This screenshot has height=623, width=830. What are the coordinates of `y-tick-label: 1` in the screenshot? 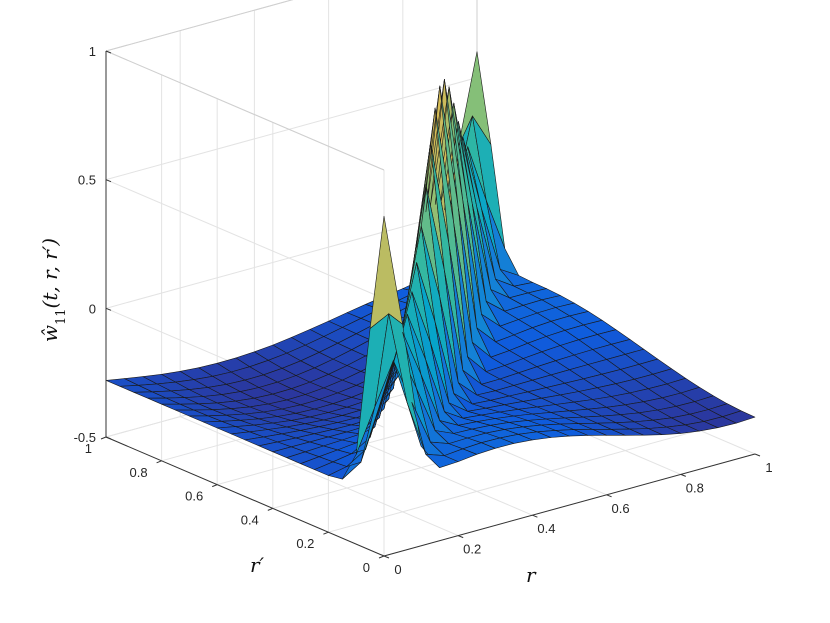 It's located at (88, 448).